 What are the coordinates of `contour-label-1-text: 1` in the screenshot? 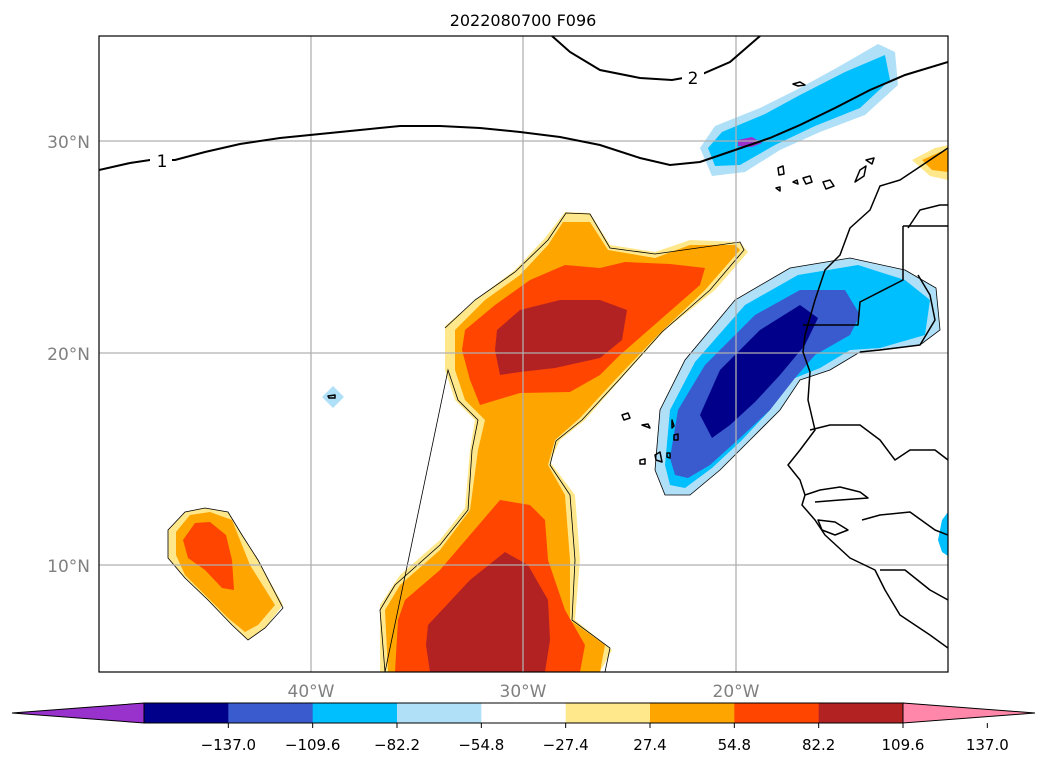 It's located at (162, 162).